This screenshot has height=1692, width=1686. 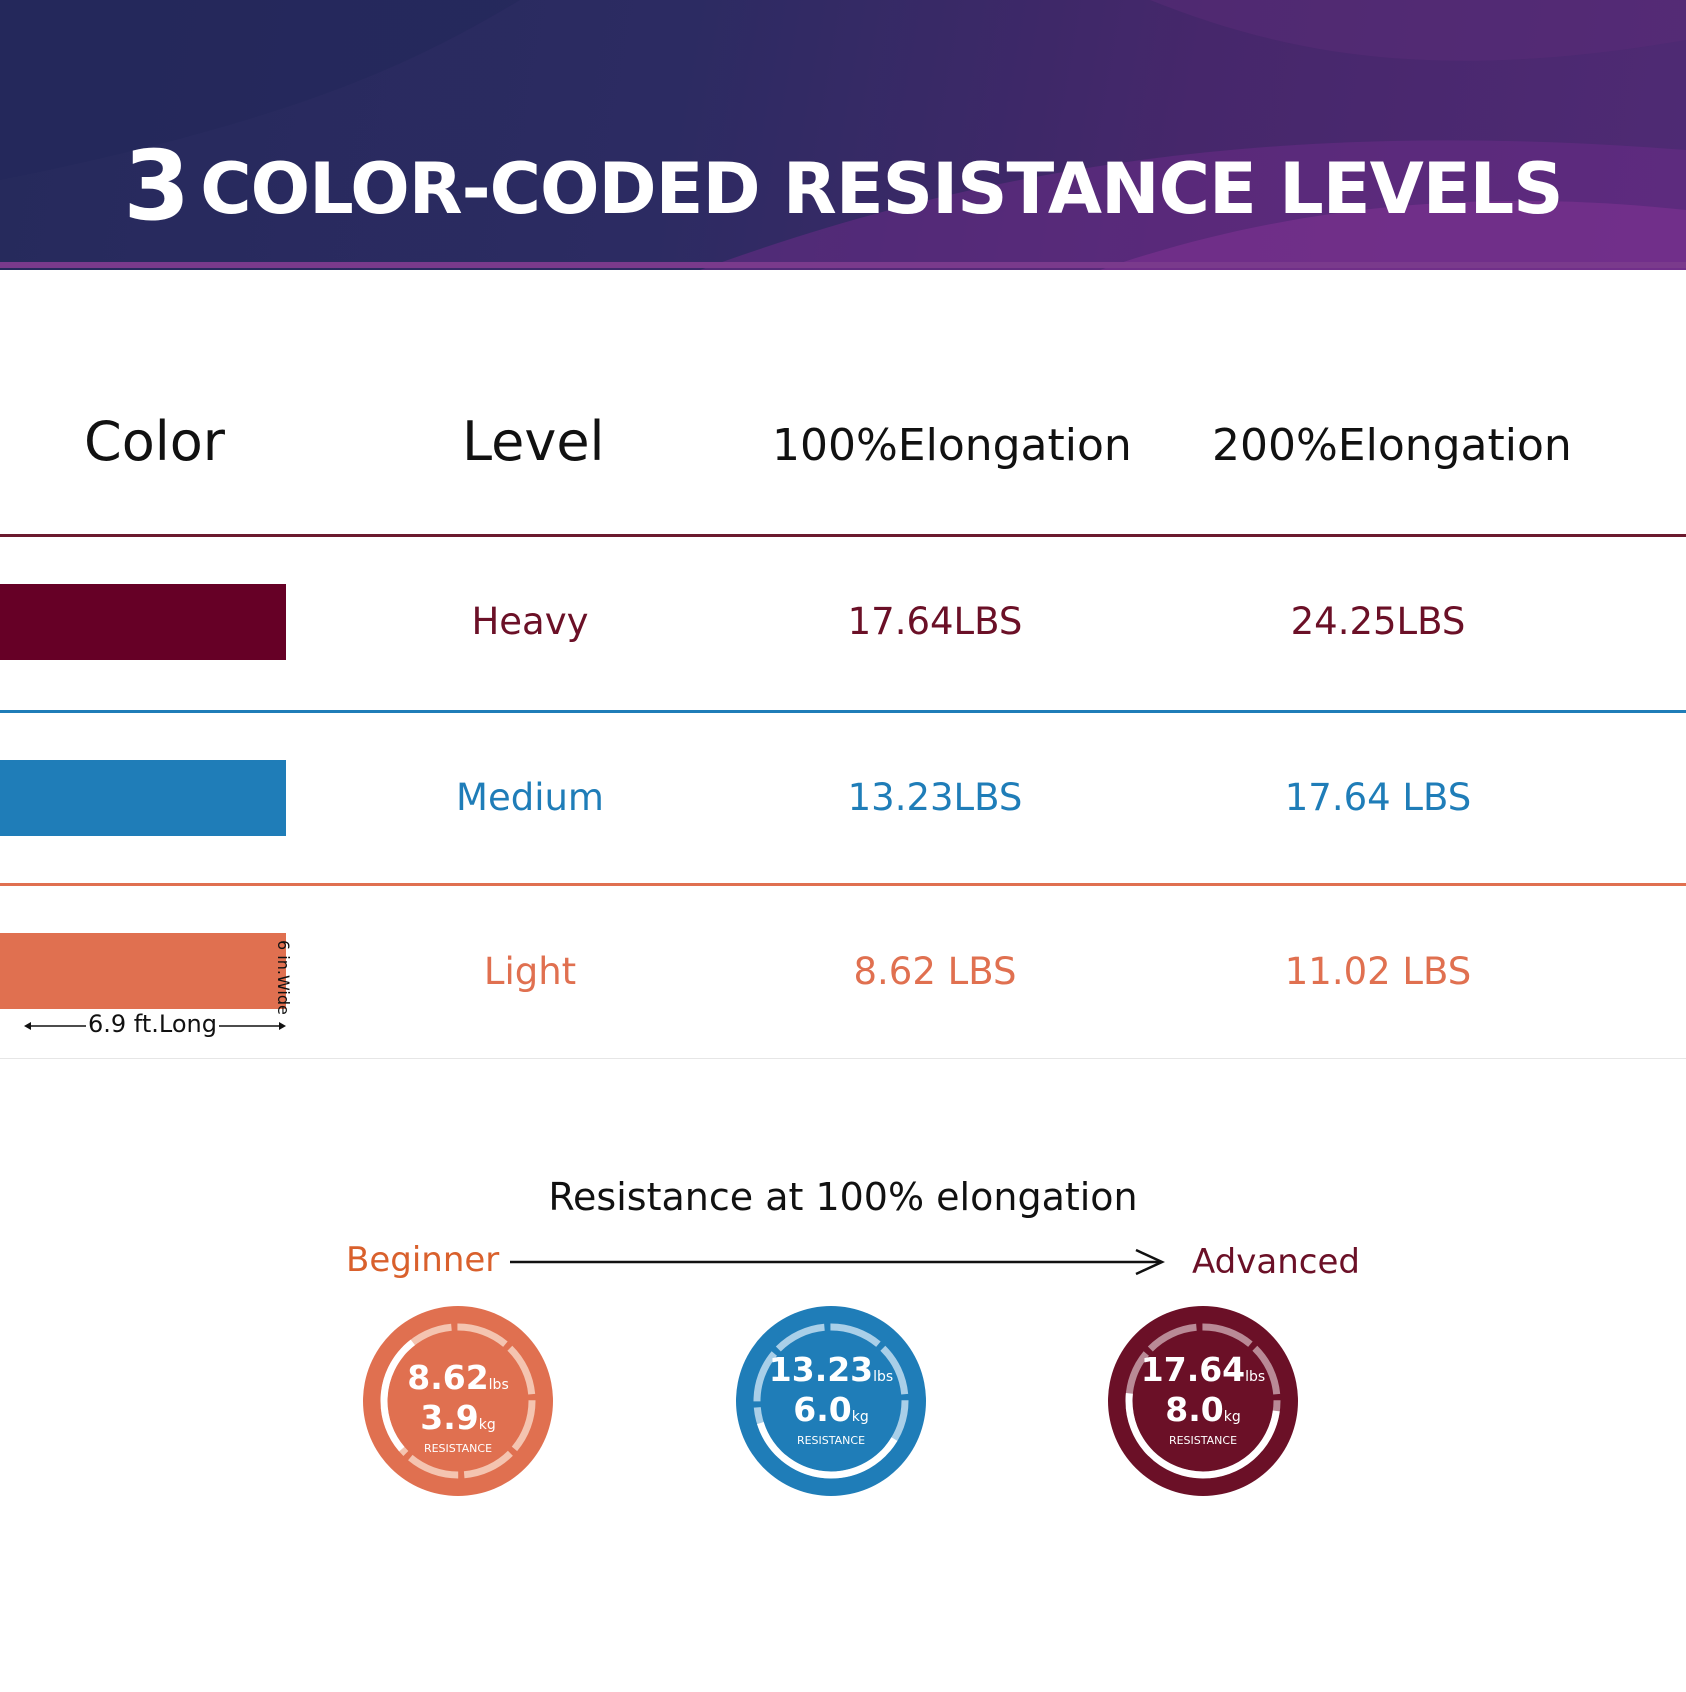 I want to click on level-heavy: Heavy, so click(x=530, y=621).